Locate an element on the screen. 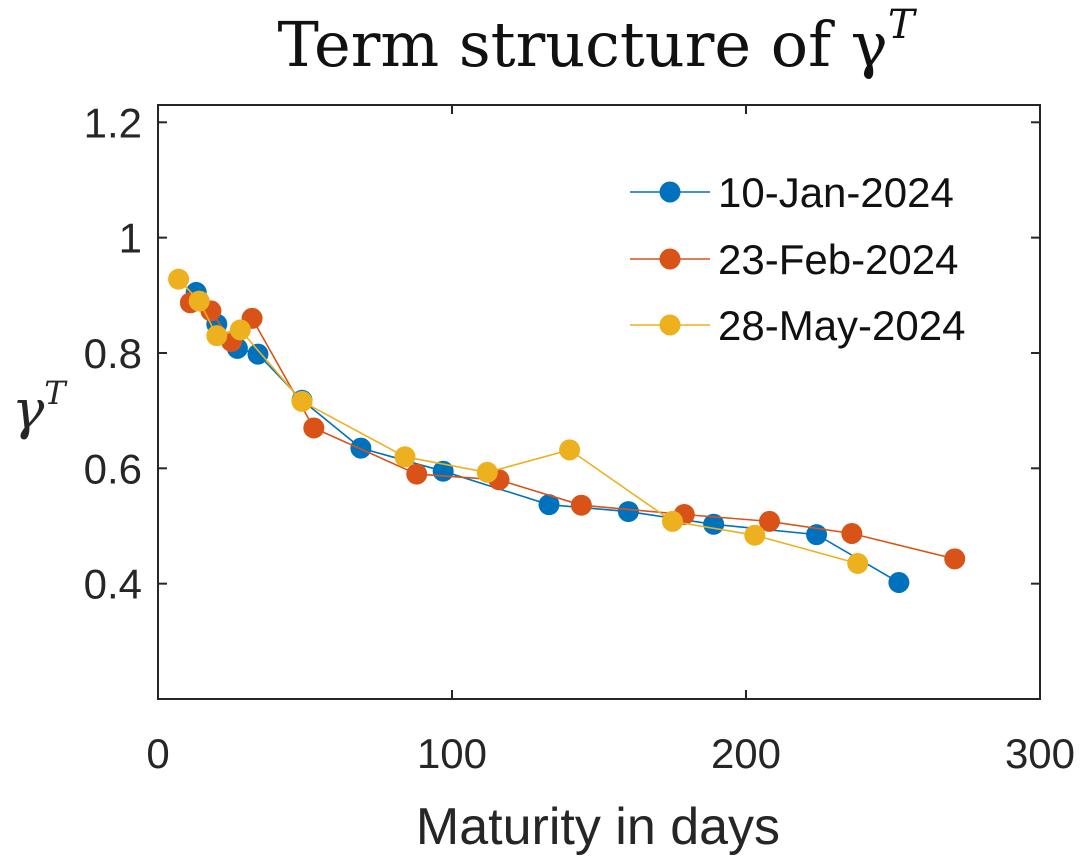  y-axis-label-text: γ is located at coordinates (28, 409).